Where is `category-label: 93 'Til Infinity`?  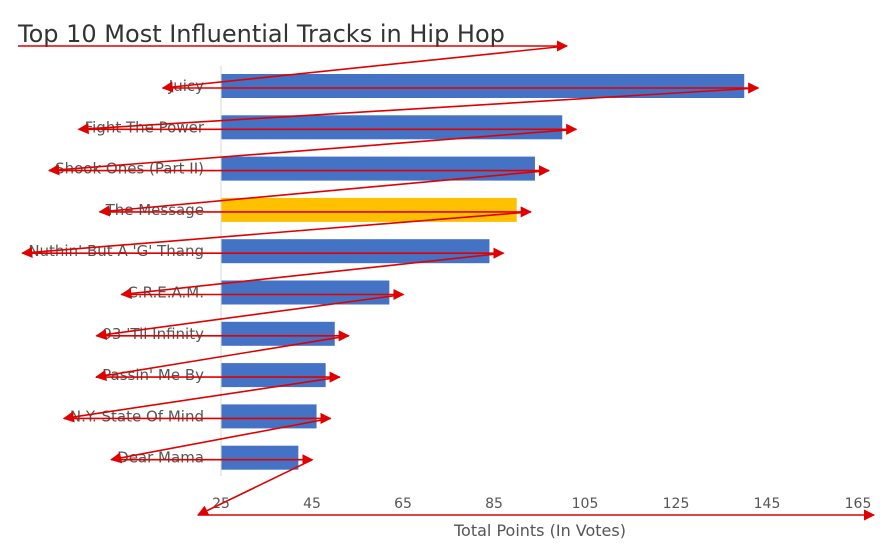 category-label: 93 'Til Infinity is located at coordinates (153, 334).